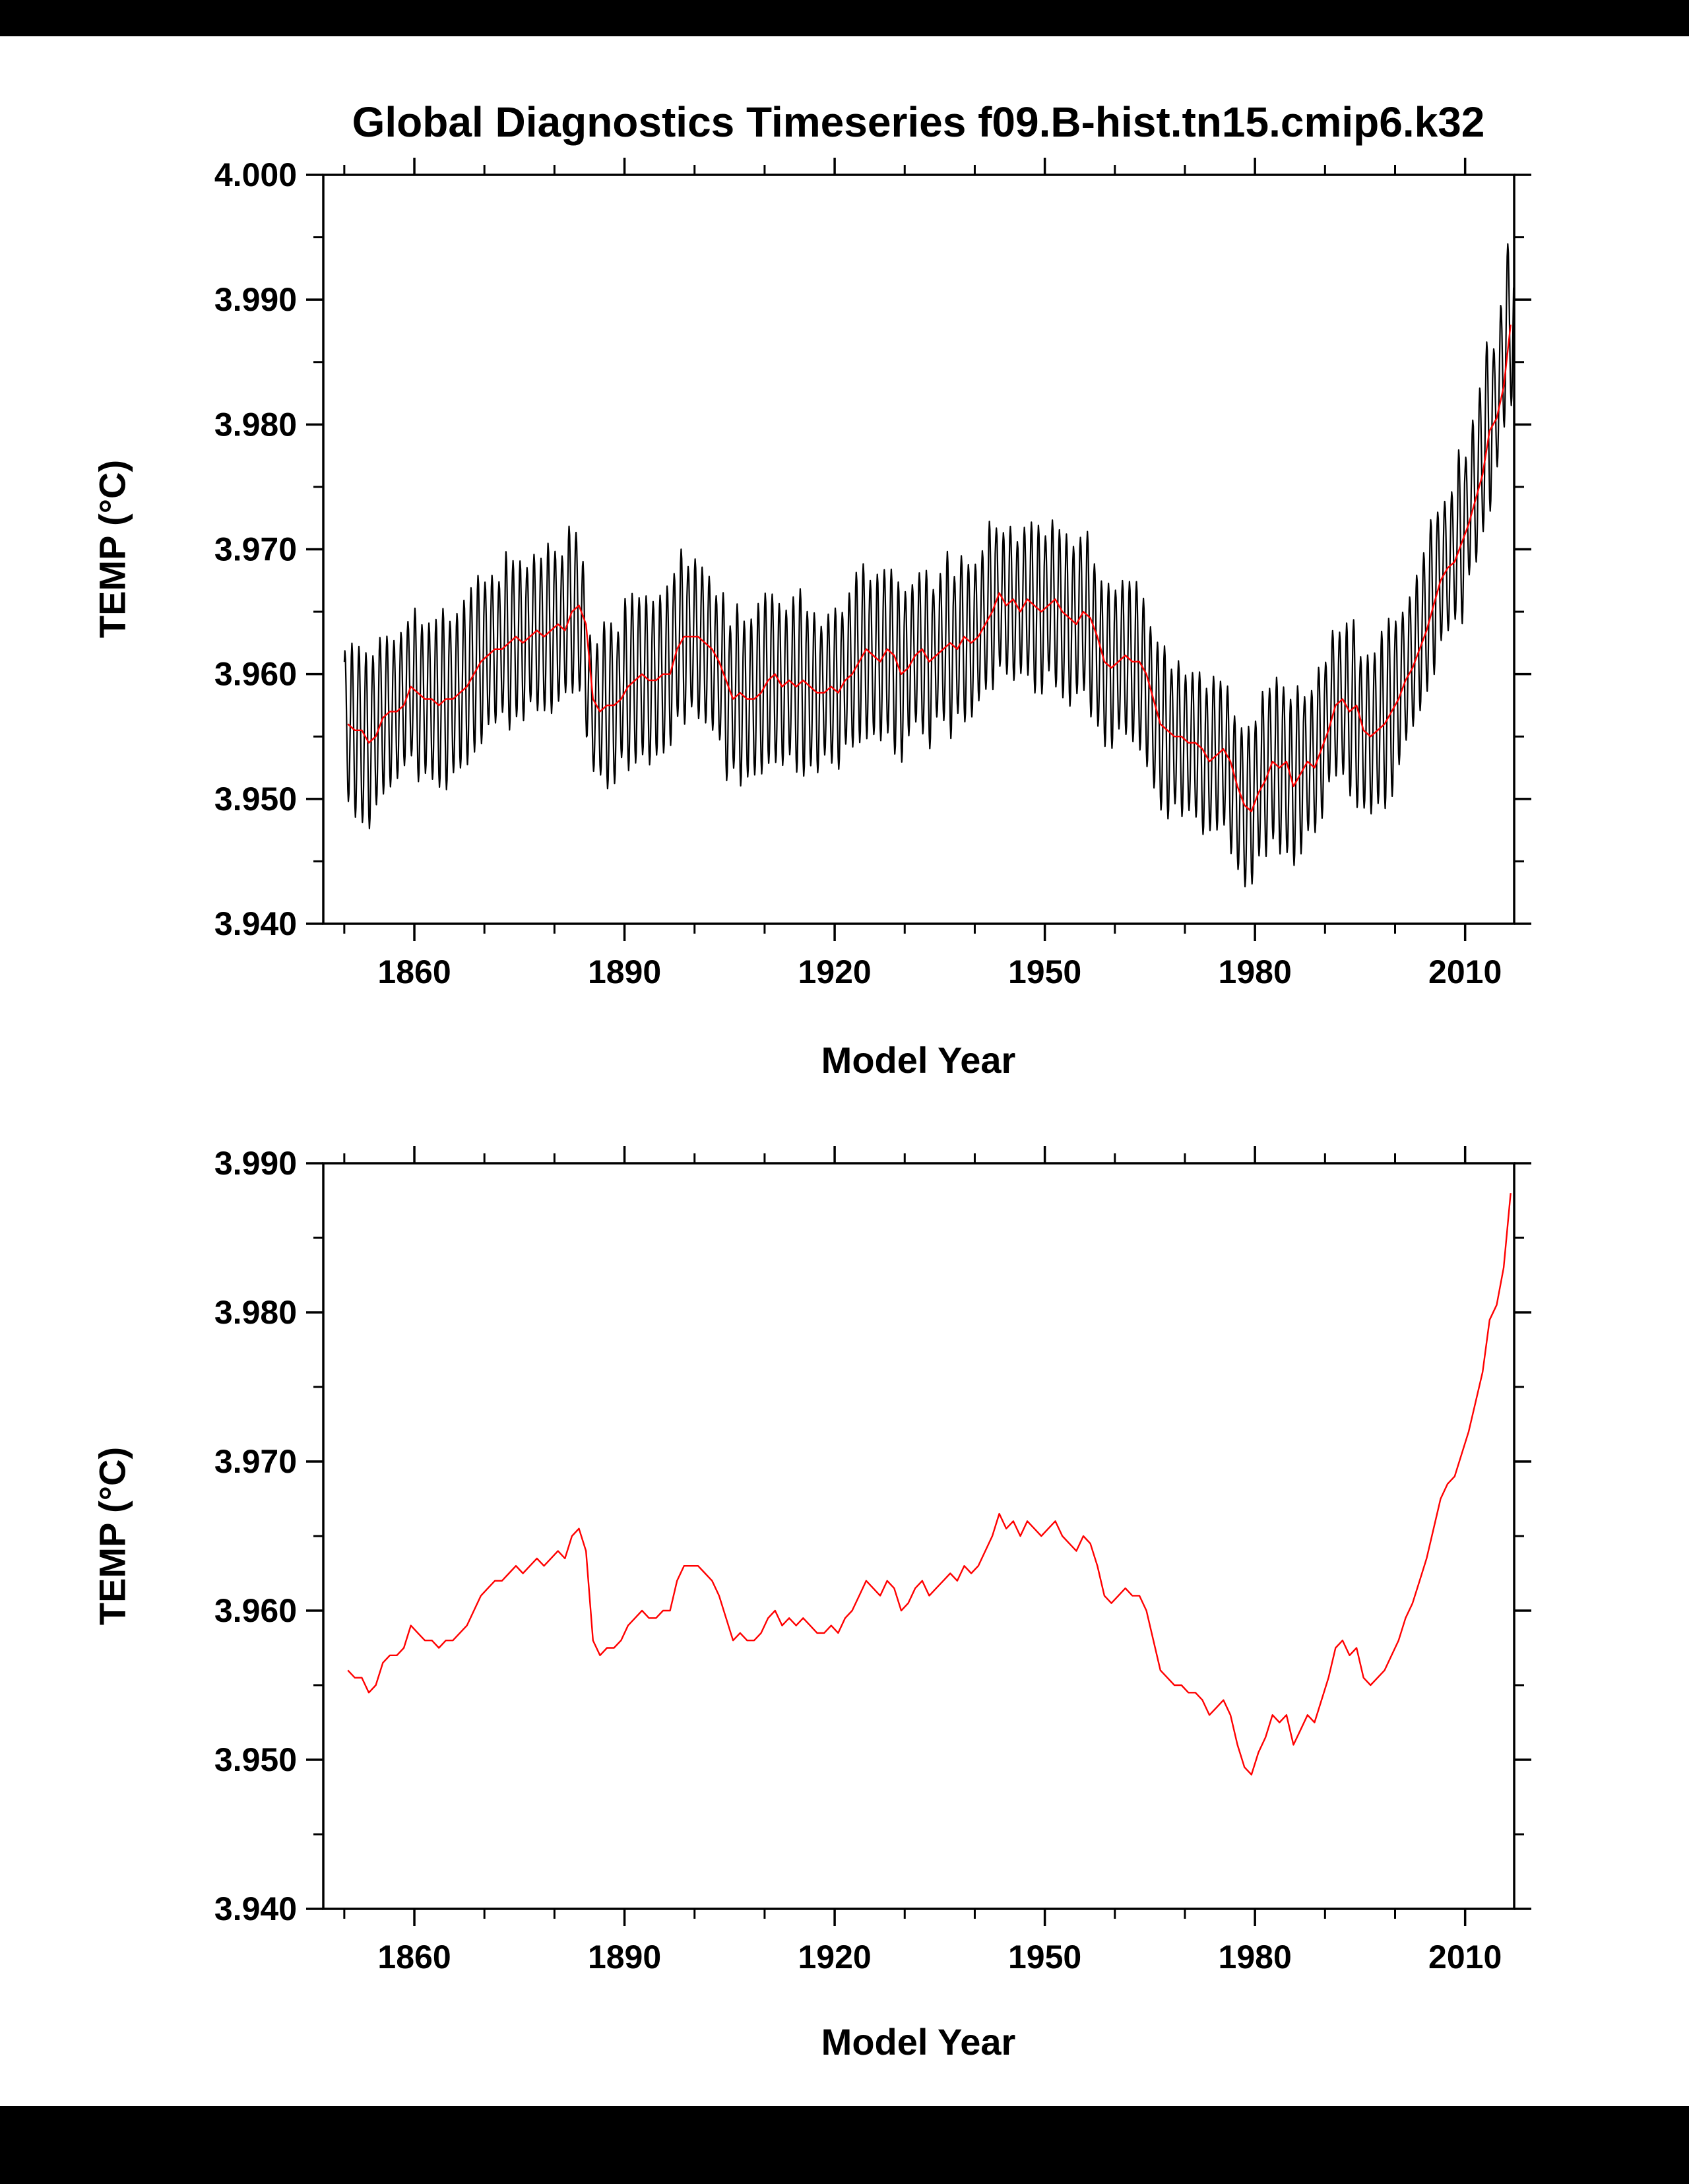 The height and width of the screenshot is (2184, 1689). I want to click on x-axis-title-bottom-chart: Model Year, so click(918, 2042).